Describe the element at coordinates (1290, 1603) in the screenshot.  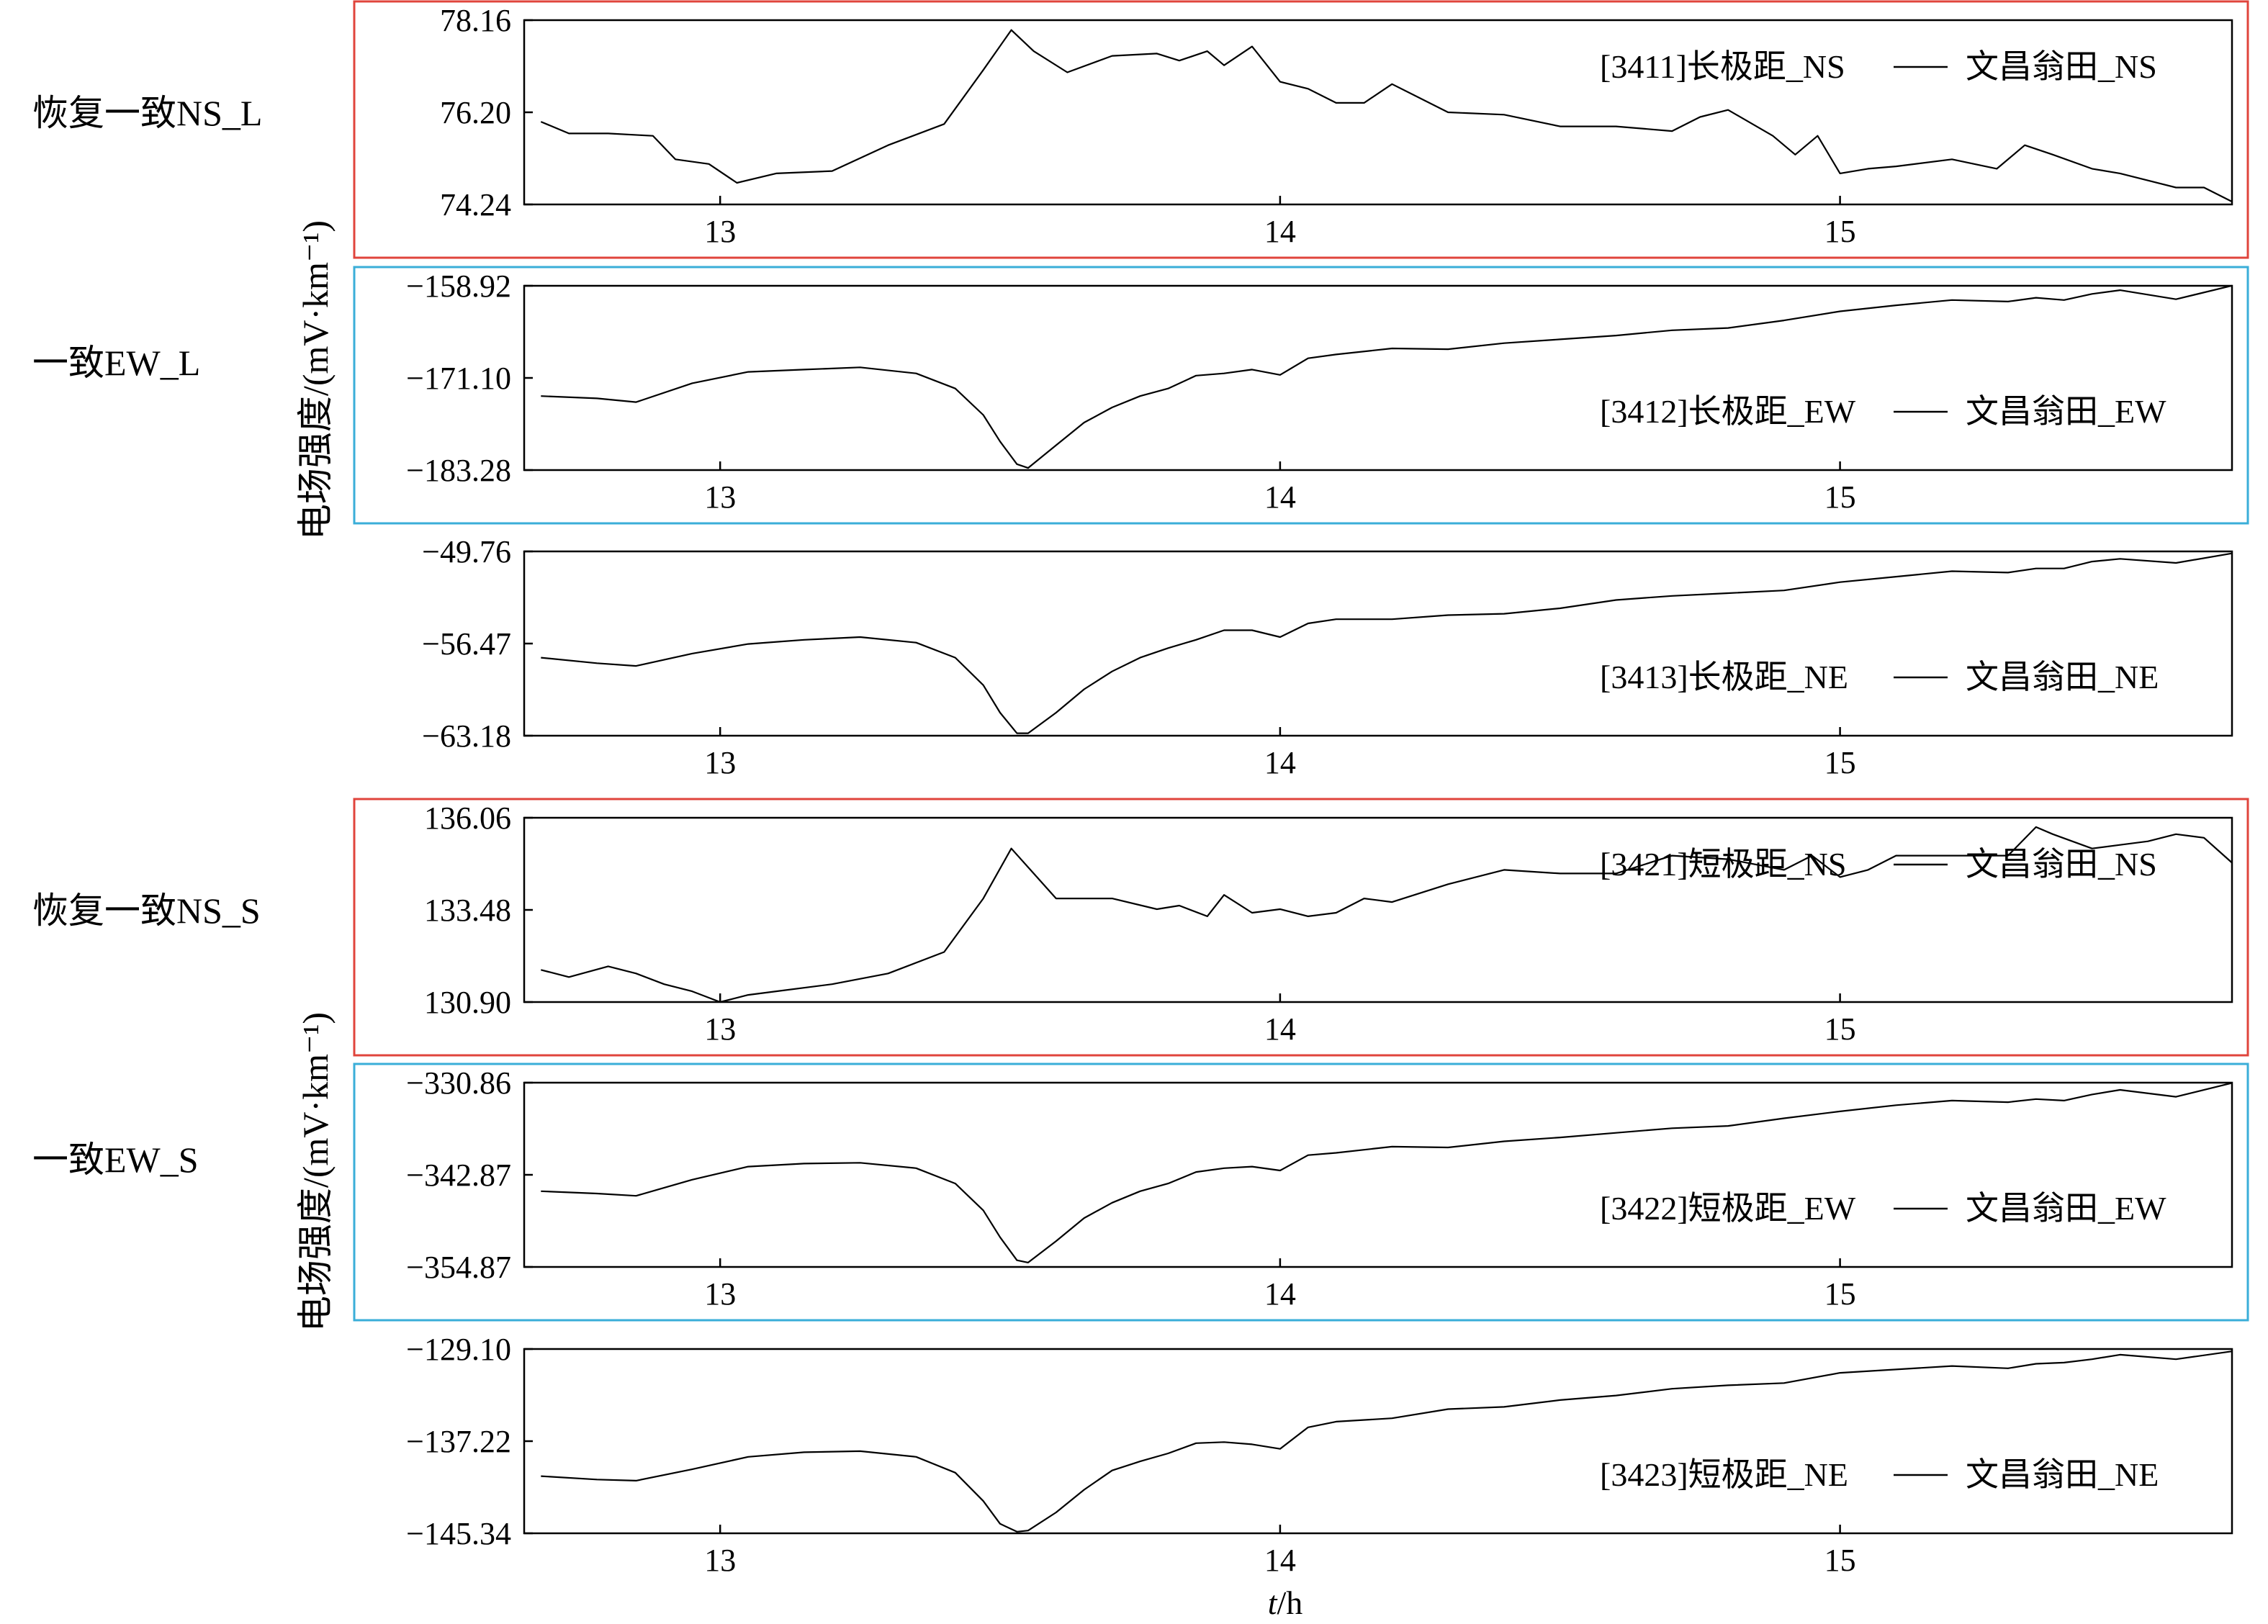
I see `x-axis-label-unit: /h` at that location.